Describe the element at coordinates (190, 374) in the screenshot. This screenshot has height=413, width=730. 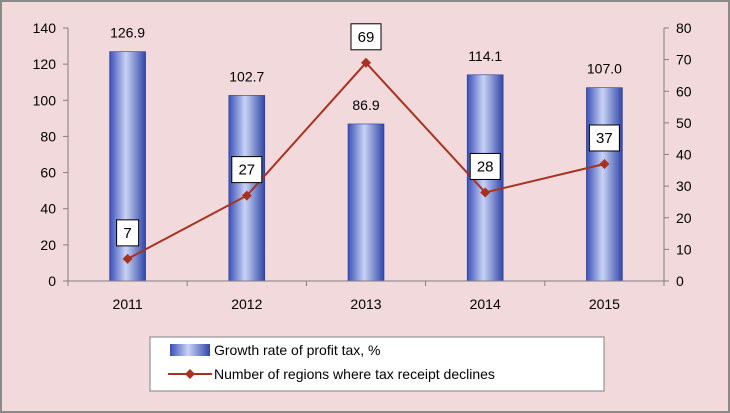
I see `legend-line-marker` at that location.